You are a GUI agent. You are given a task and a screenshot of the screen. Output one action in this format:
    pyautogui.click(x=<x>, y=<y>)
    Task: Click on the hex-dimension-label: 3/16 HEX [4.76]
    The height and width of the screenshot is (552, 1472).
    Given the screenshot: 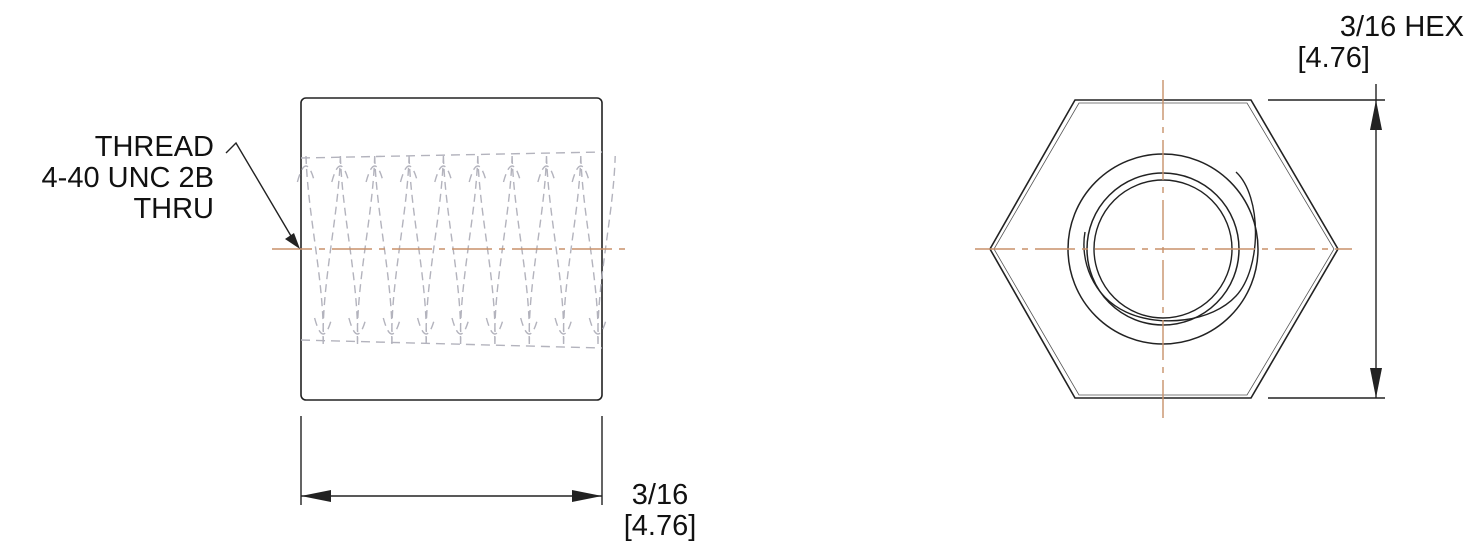 What is the action you would take?
    pyautogui.click(x=1372, y=43)
    